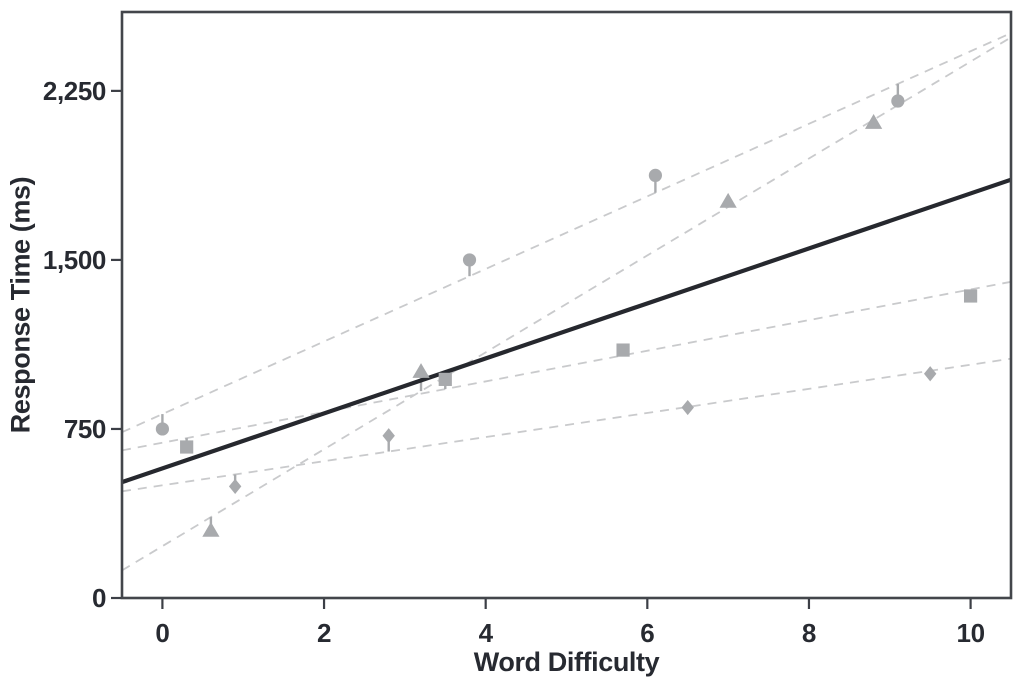 This screenshot has width=1022, height=687. I want to click on y-tick-label-2,250: 2,250, so click(74, 91).